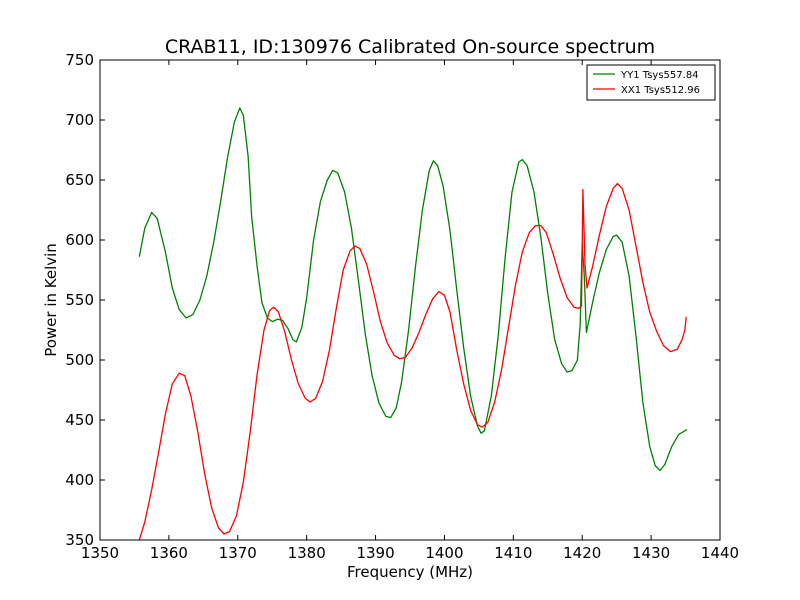 The image size is (800, 600). Describe the element at coordinates (660, 90) in the screenshot. I see `legend-label-2: XX1 Tsys512.96` at that location.